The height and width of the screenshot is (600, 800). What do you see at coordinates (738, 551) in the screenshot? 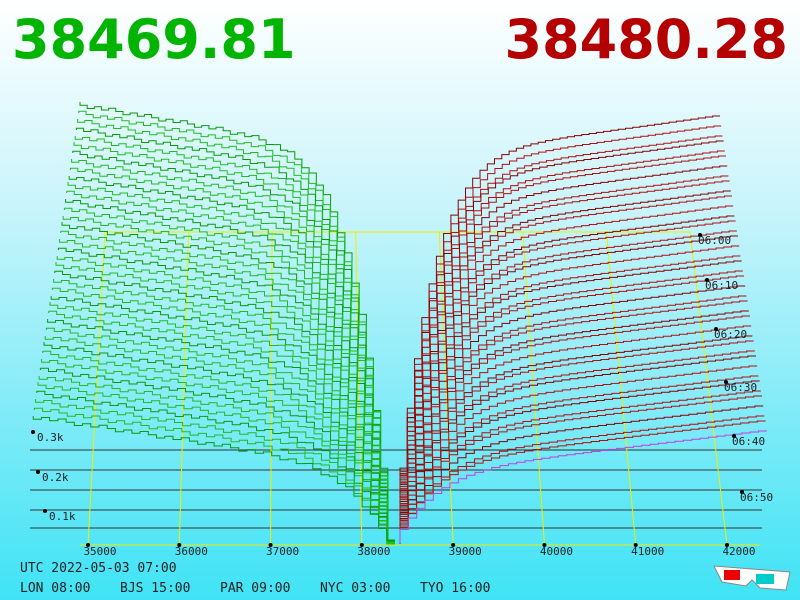
I see `price-label: 42000` at bounding box center [738, 551].